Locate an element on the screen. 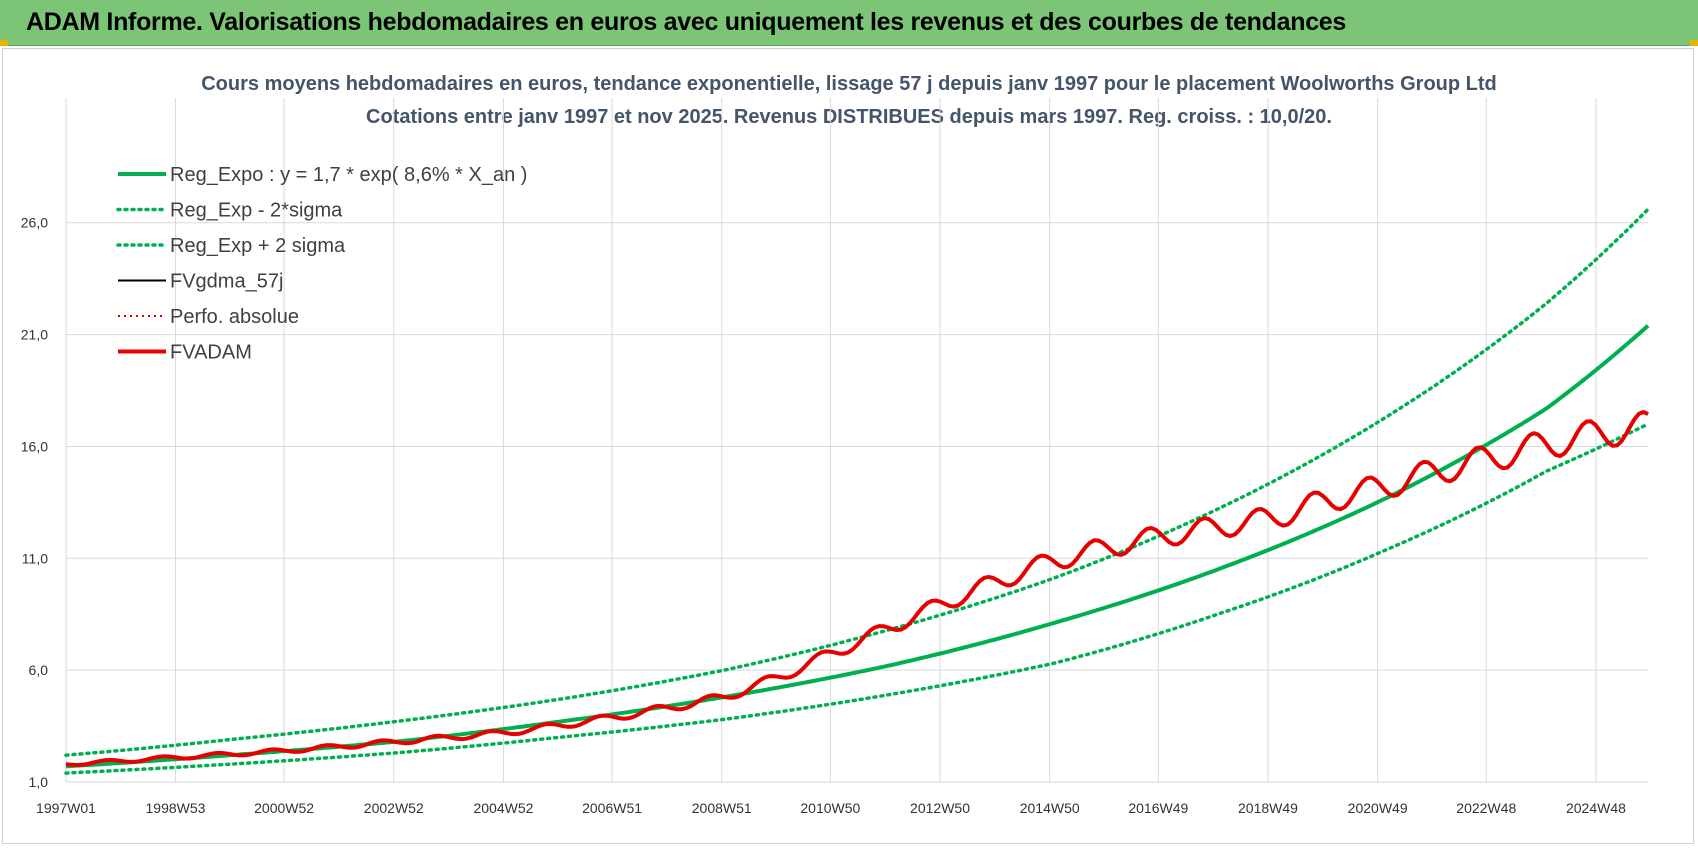 The height and width of the screenshot is (848, 1698). x-tick-label: 2018W49 is located at coordinates (1268, 808).